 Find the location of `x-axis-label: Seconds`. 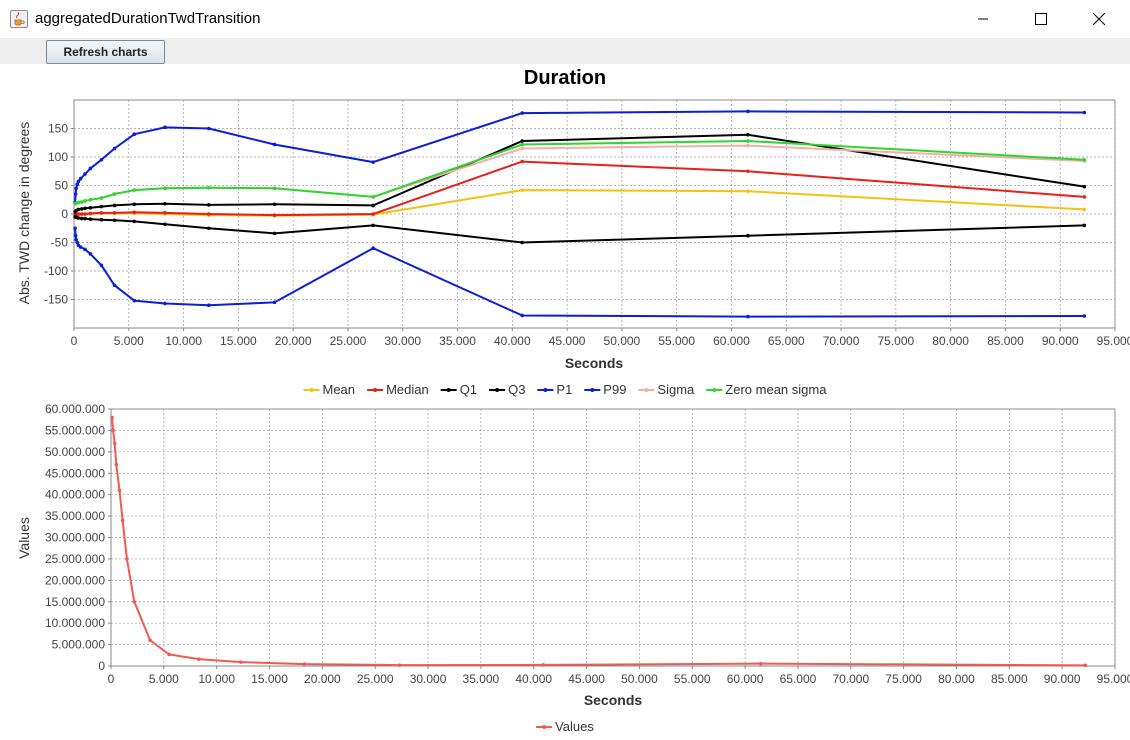

x-axis-label: Seconds is located at coordinates (613, 700).